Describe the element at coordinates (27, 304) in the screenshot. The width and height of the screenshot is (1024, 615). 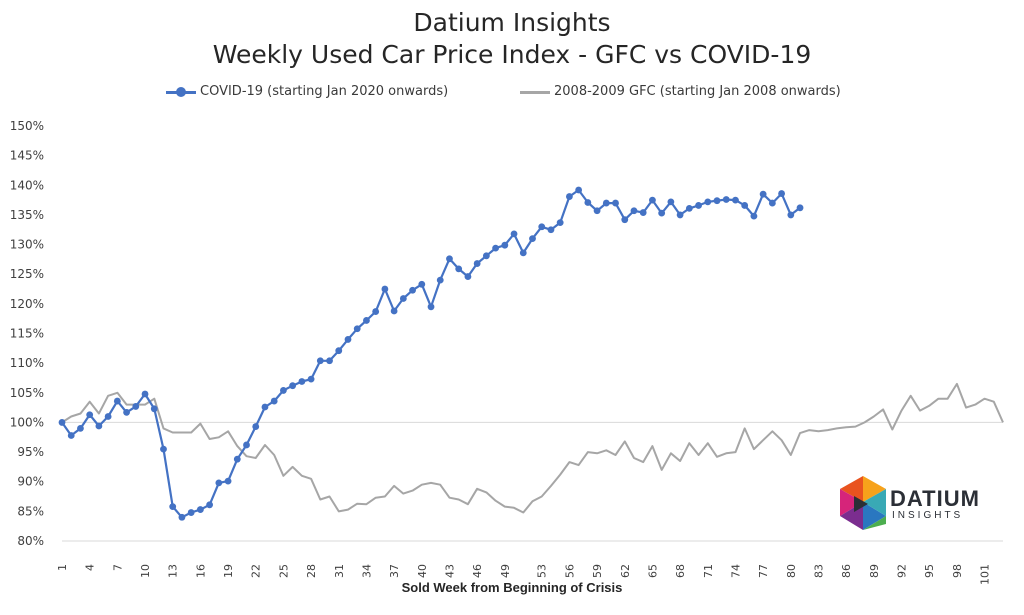
I see `y-tick-label: 120%` at that location.